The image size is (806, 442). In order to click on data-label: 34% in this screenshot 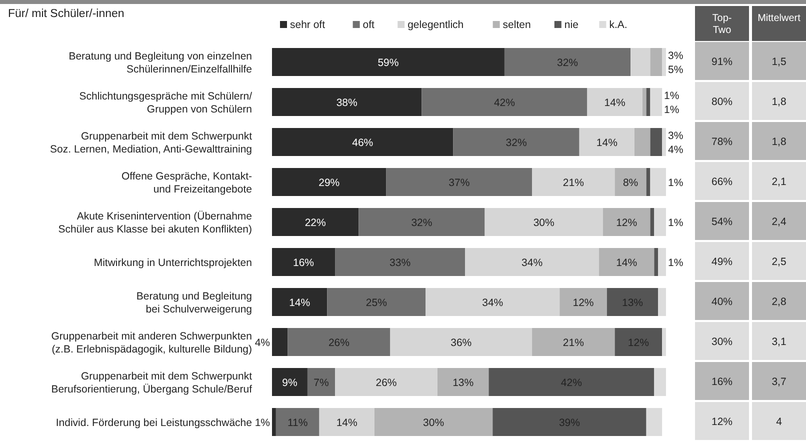, I will do `click(532, 263)`.